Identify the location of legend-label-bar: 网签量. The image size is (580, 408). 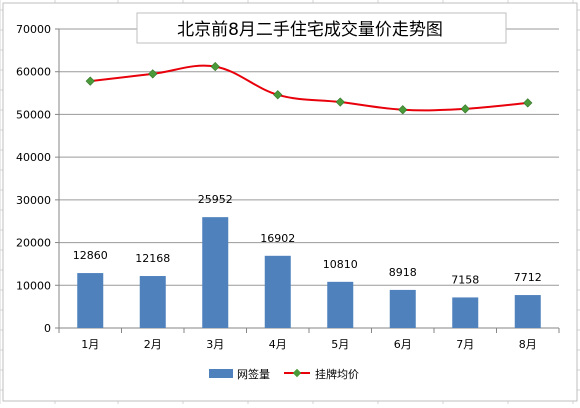
(253, 374).